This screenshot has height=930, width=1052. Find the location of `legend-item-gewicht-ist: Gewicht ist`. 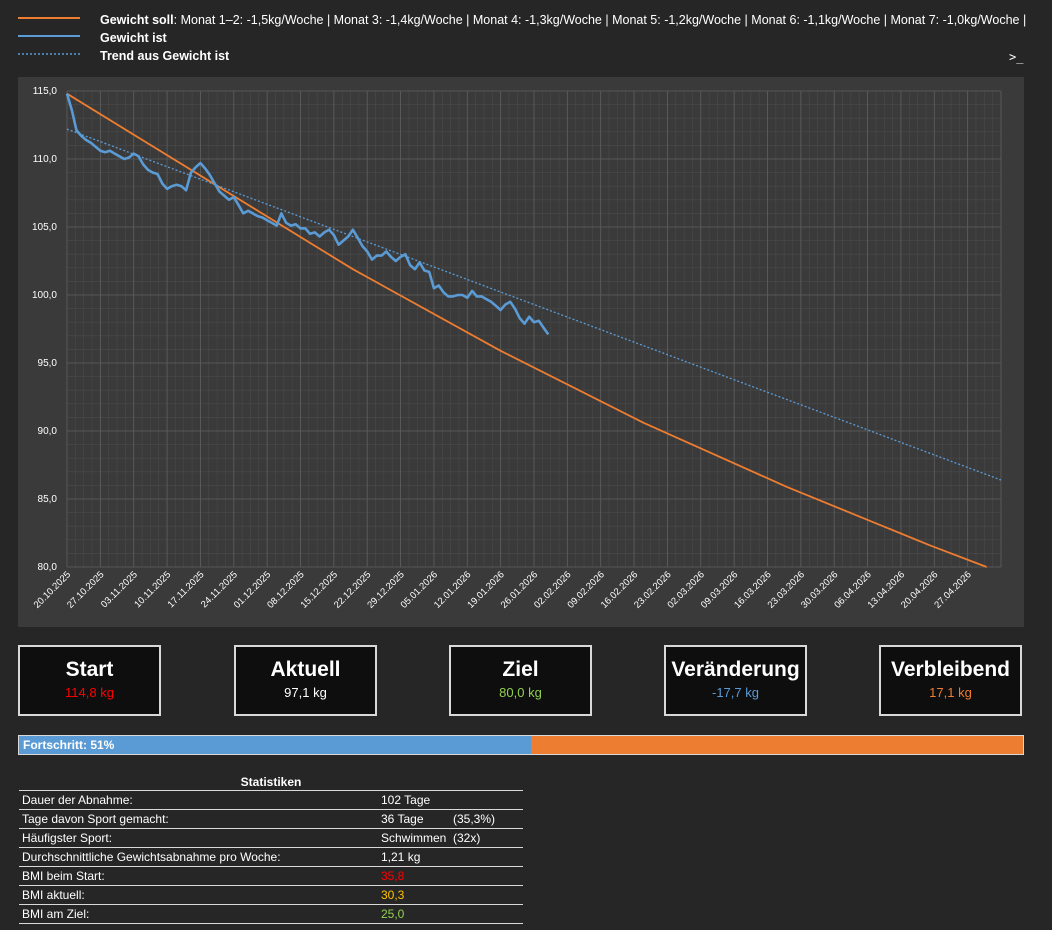

legend-item-gewicht-ist: Gewicht ist is located at coordinates (533, 39).